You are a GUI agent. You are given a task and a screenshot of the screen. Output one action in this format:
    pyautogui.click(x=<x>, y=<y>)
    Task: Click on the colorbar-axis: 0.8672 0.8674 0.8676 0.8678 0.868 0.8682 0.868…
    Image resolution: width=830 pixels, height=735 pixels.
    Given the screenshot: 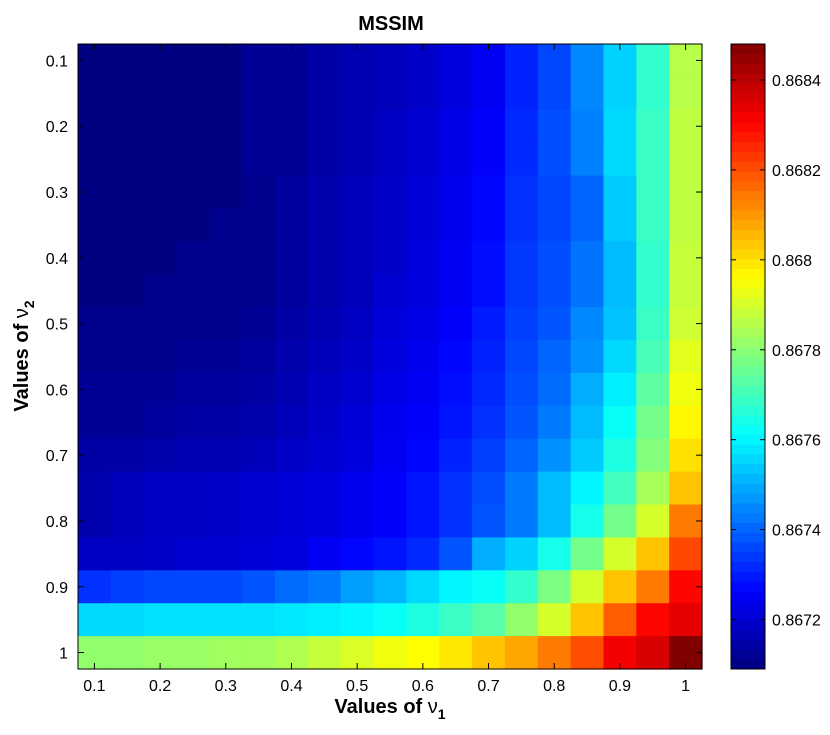 What is the action you would take?
    pyautogui.click(x=776, y=351)
    